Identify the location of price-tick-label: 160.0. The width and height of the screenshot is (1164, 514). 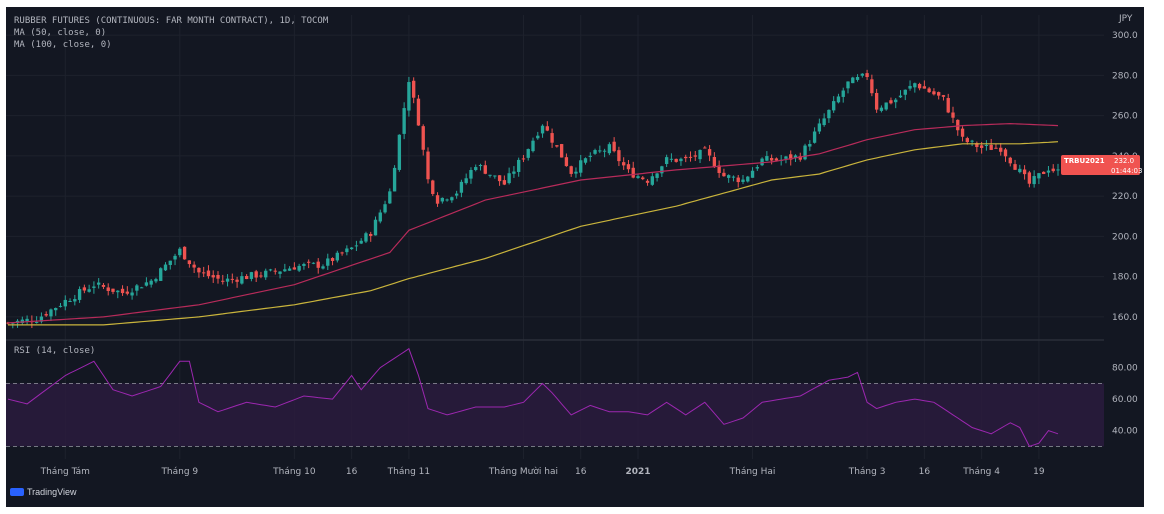
(1125, 318).